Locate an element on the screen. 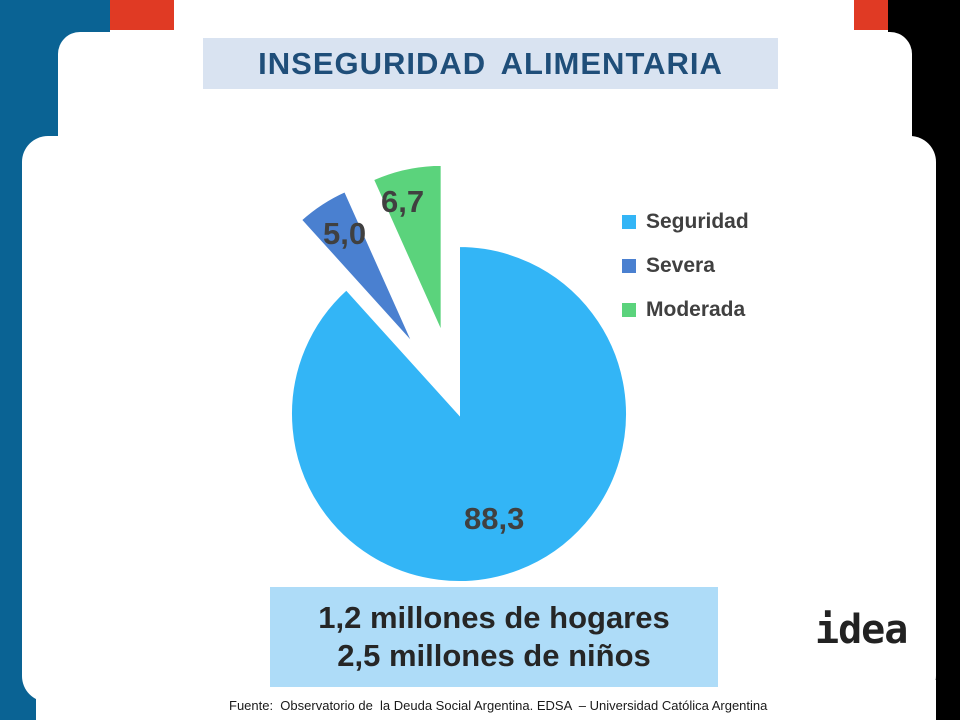 Image resolution: width=960 pixels, height=720 pixels. legend-label-seguridad: Seguridad is located at coordinates (697, 221).